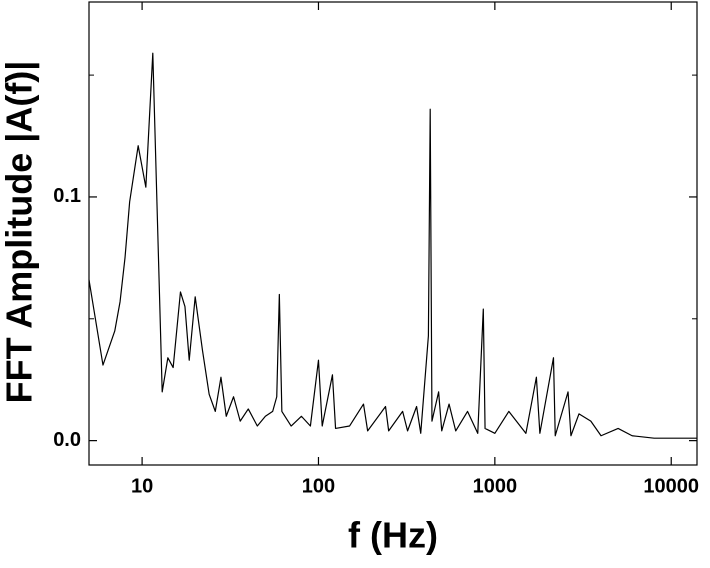 The image size is (710, 568). What do you see at coordinates (318, 486) in the screenshot?
I see `x-tick-label: 100` at bounding box center [318, 486].